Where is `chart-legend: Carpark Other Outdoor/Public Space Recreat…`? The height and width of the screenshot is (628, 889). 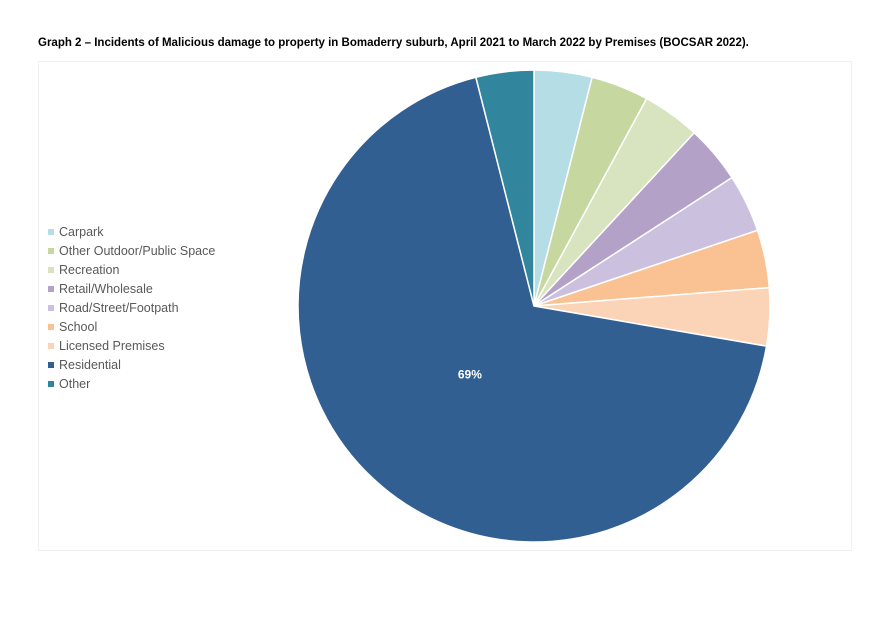 chart-legend: Carpark Other Outdoor/Public Space Recreat… is located at coordinates (131, 307).